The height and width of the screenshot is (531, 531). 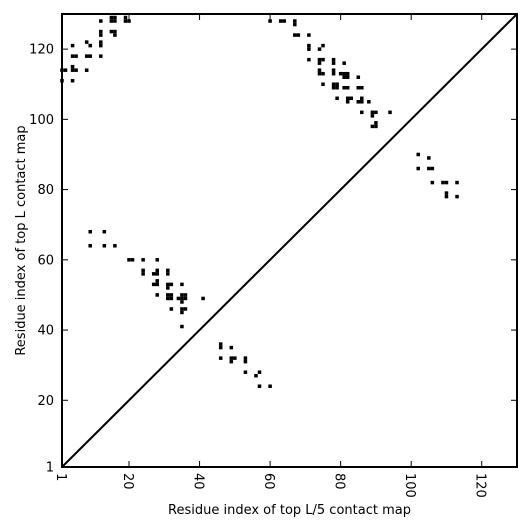 I want to click on y-axis-label: Residue index of top L contact map, so click(x=21, y=240).